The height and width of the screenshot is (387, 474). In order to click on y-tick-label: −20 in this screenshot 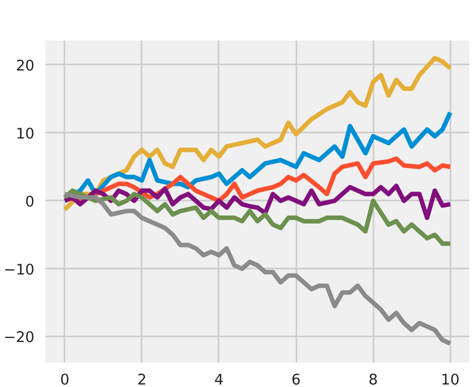, I will do `click(19, 337)`.